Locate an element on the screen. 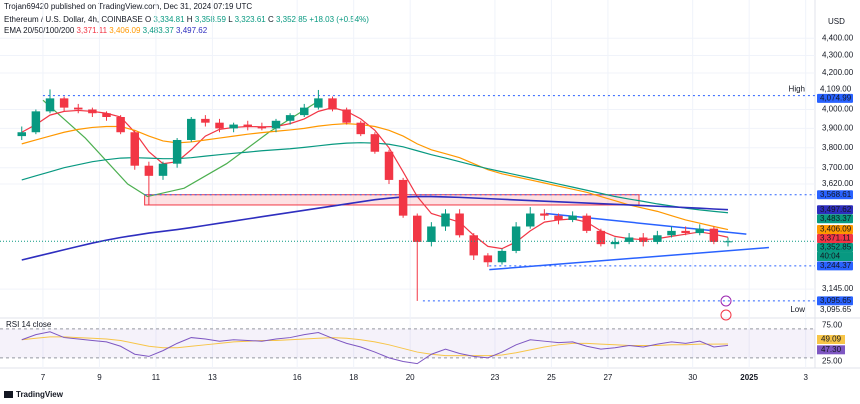  header-part: O is located at coordinates (148, 19).